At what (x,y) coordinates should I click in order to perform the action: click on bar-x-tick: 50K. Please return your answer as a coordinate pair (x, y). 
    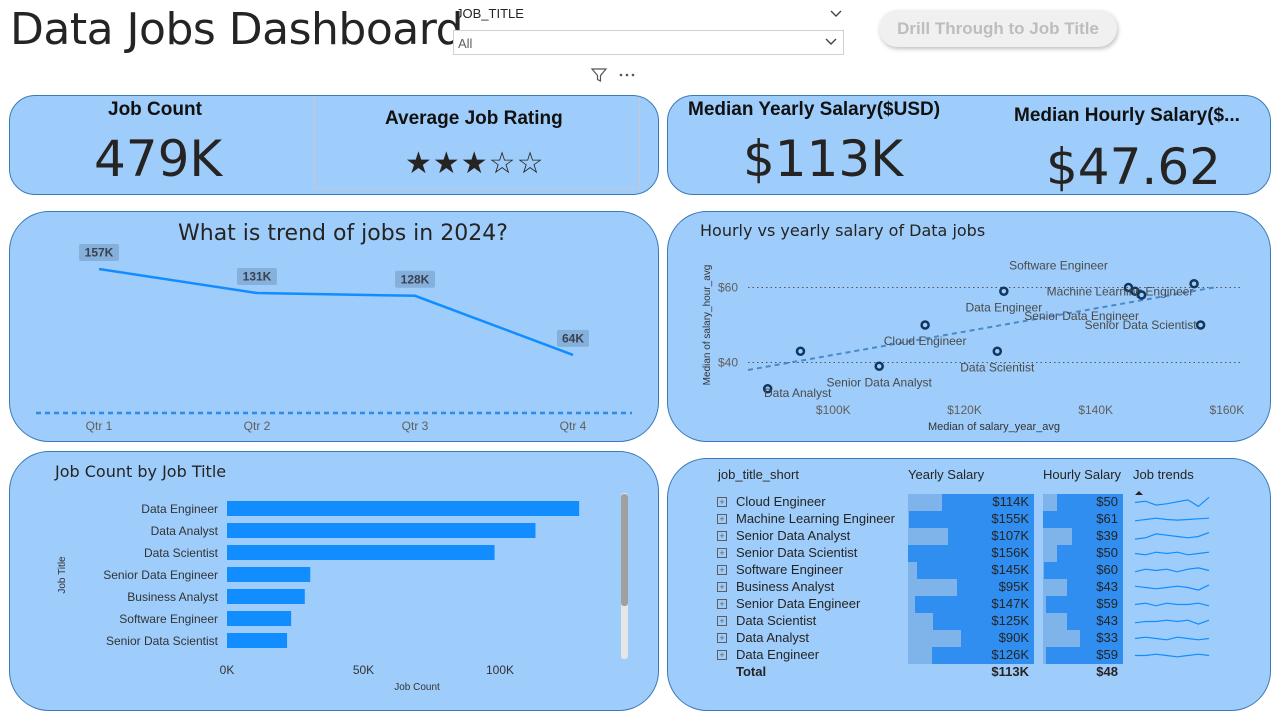
    Looking at the image, I should click on (363, 670).